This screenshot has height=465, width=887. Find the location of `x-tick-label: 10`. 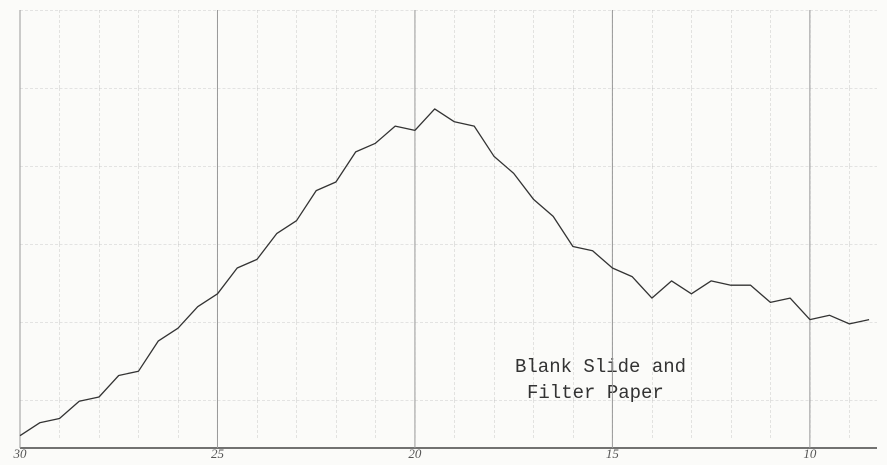

x-tick-label: 10 is located at coordinates (810, 453).